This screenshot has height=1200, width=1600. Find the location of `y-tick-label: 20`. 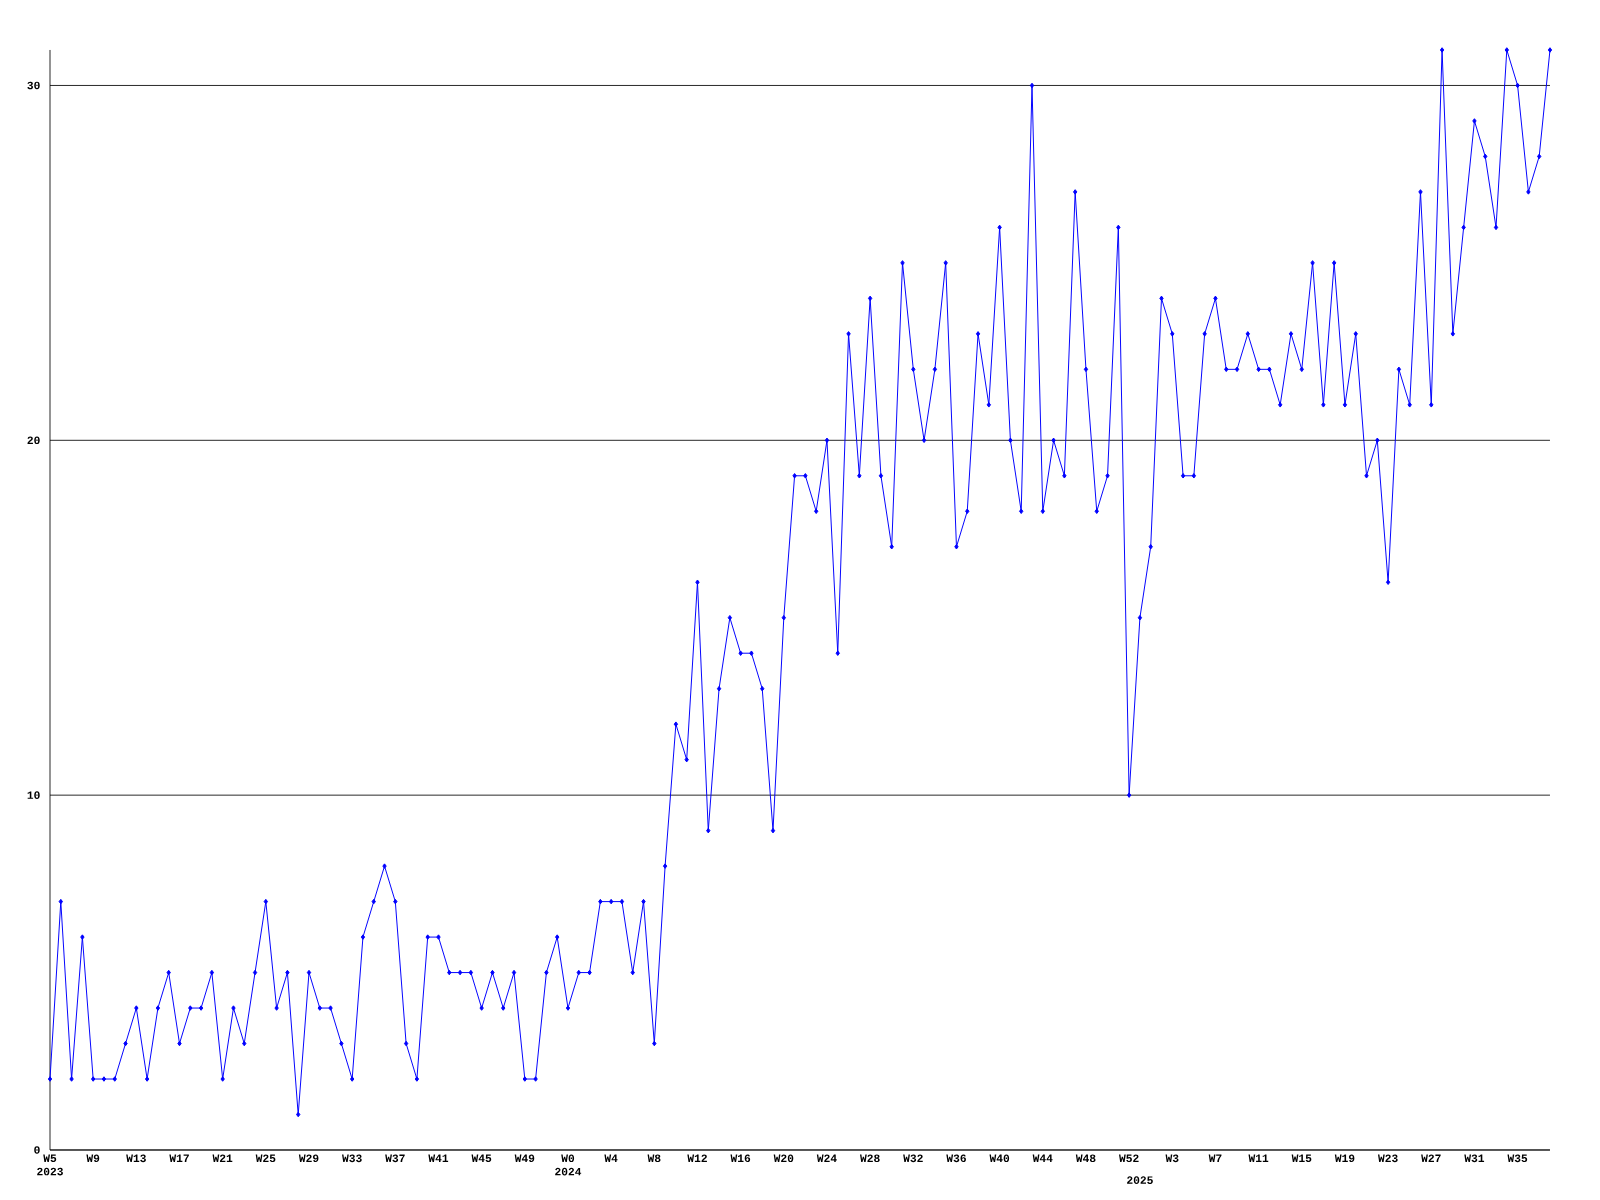

y-tick-label: 20 is located at coordinates (33, 440).